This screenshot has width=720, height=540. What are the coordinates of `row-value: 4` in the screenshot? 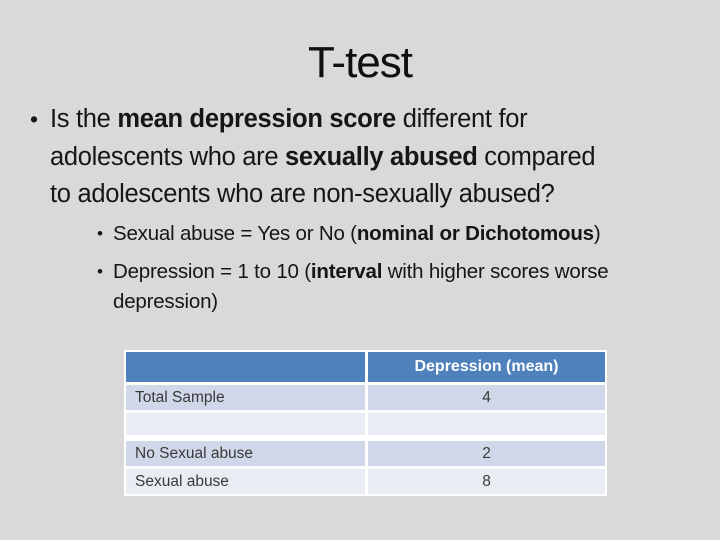 It's located at (486, 397).